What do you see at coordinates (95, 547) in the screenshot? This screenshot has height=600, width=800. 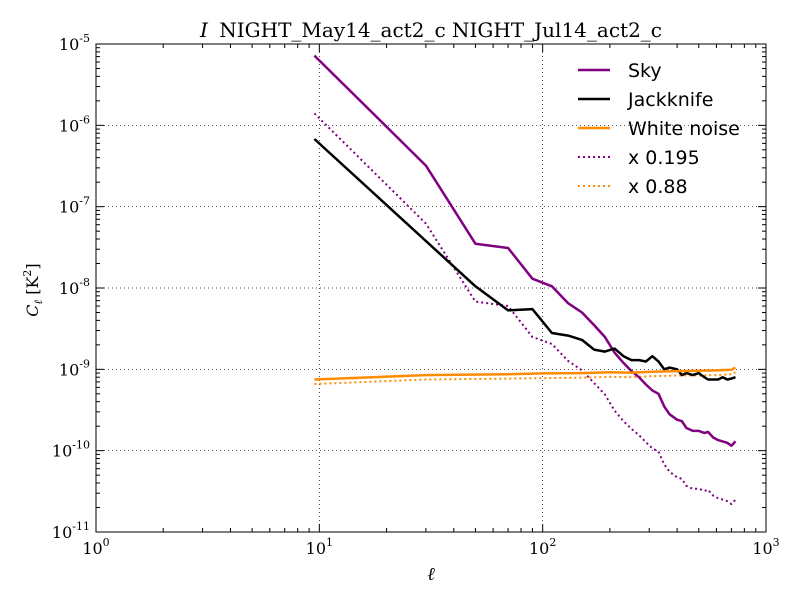 I see `x-tick-label: 10⁰` at bounding box center [95, 547].